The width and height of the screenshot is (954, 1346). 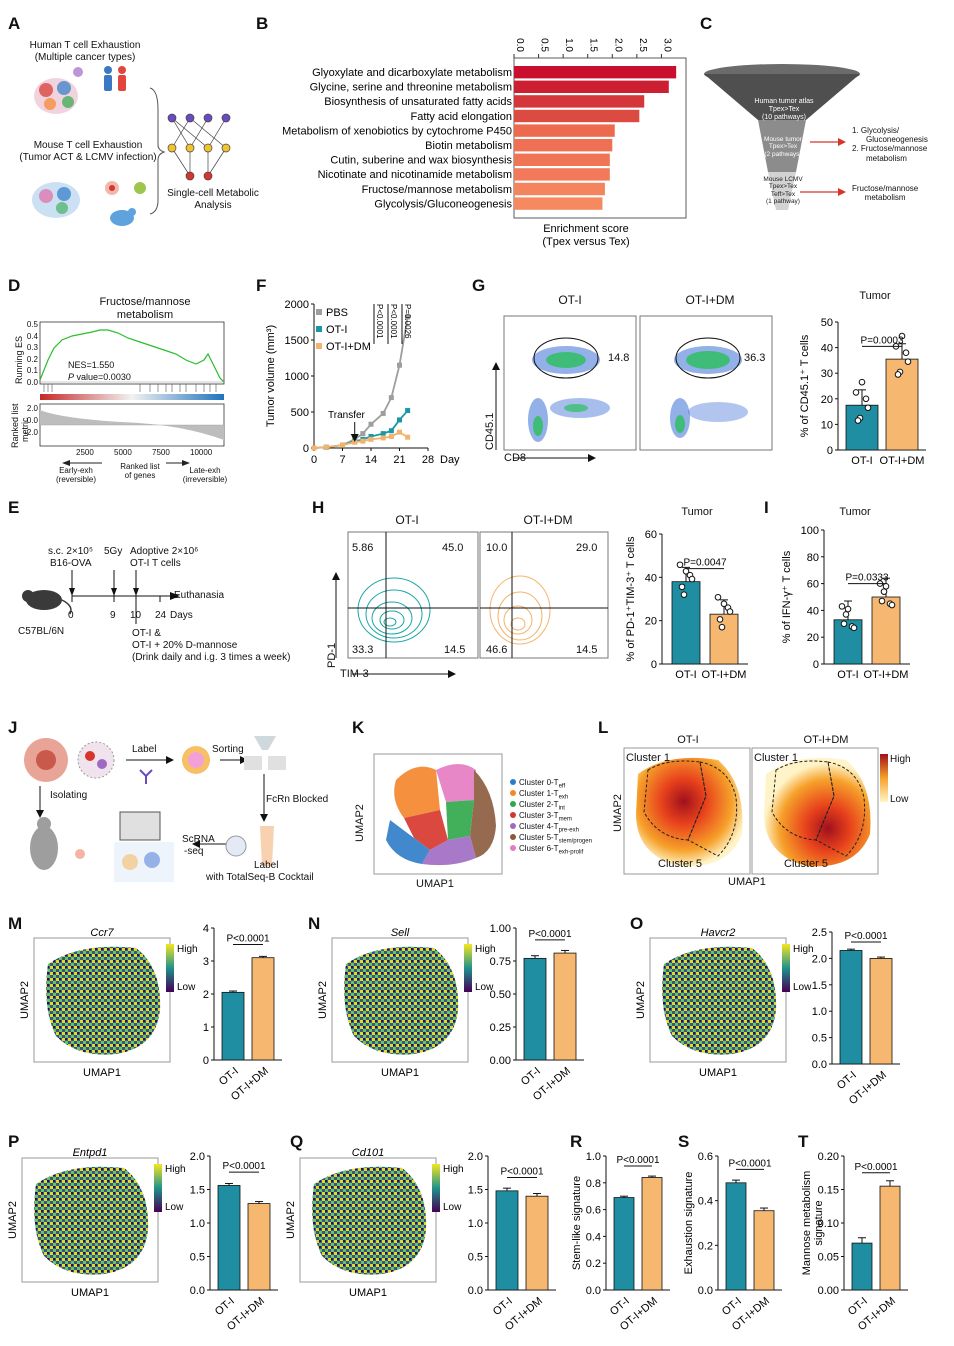 I want to click on f-pval: P<0.0001, so click(x=379, y=321).